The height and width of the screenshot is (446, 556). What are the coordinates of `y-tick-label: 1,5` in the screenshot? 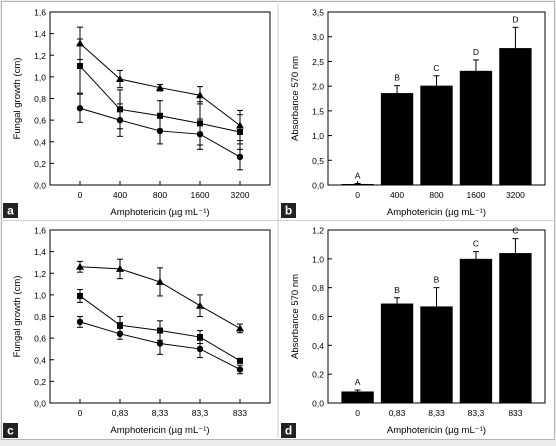 It's located at (318, 111).